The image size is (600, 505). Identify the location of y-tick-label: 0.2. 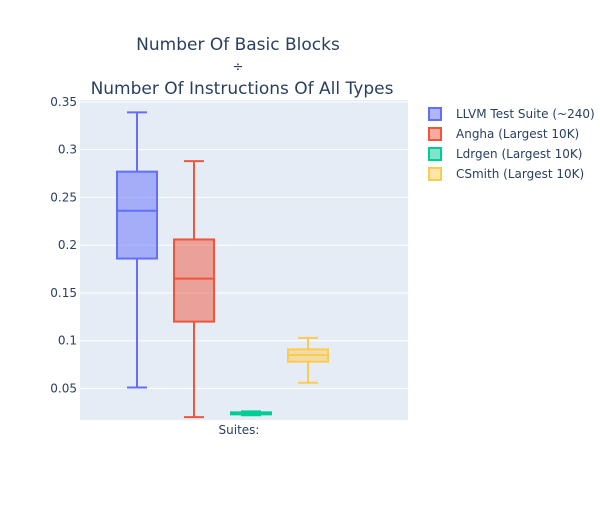
(67, 245).